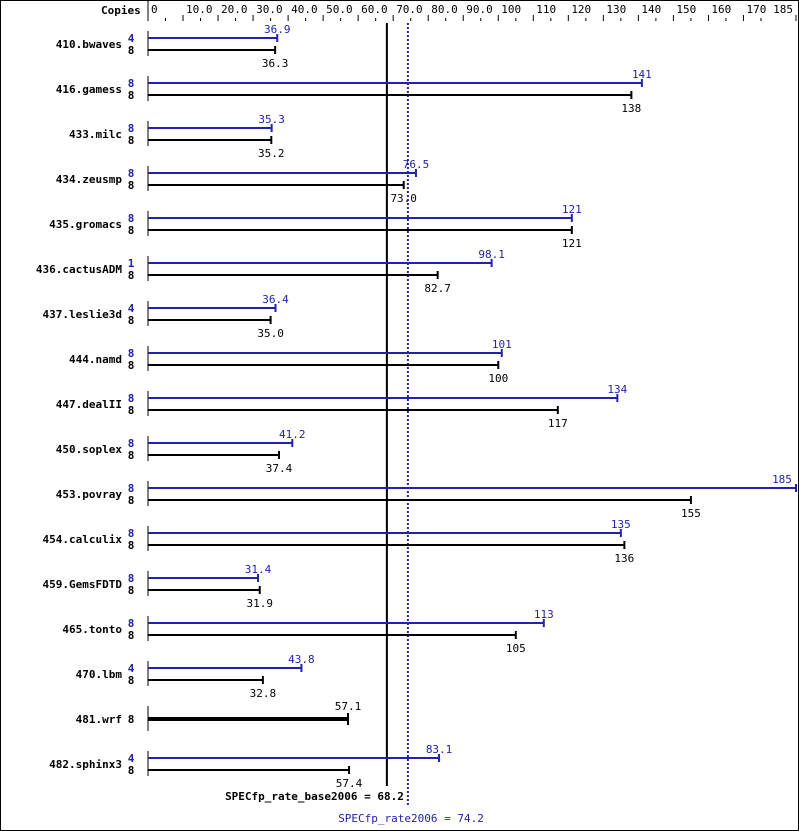  Describe the element at coordinates (516, 648) in the screenshot. I see `base-value-label: 105` at that location.